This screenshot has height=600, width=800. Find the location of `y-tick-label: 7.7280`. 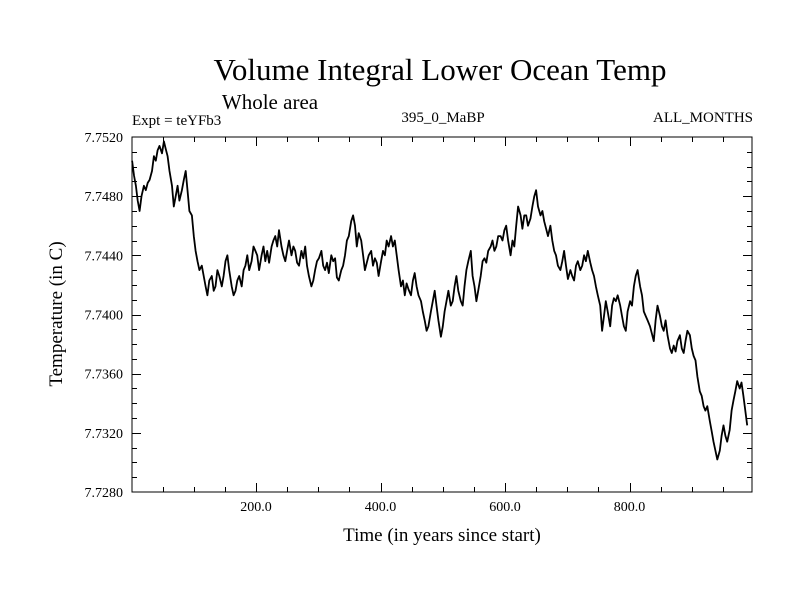

y-tick-label: 7.7280 is located at coordinates (104, 493).